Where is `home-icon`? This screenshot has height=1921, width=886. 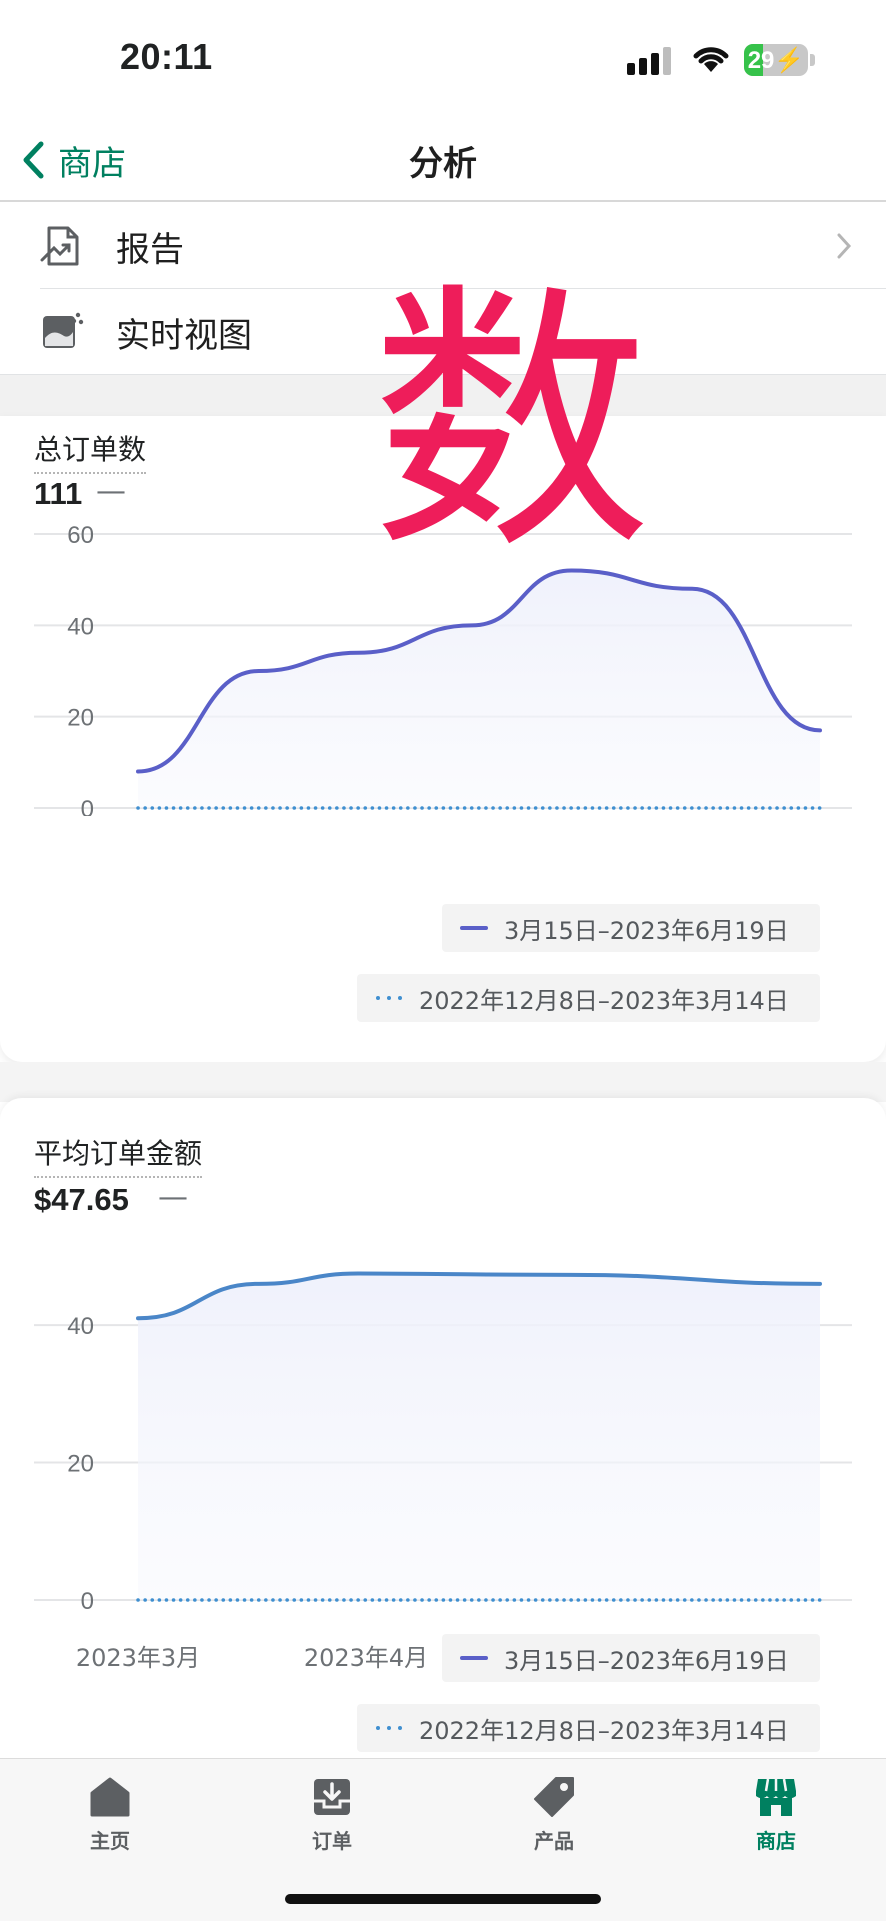
home-icon is located at coordinates (110, 1797).